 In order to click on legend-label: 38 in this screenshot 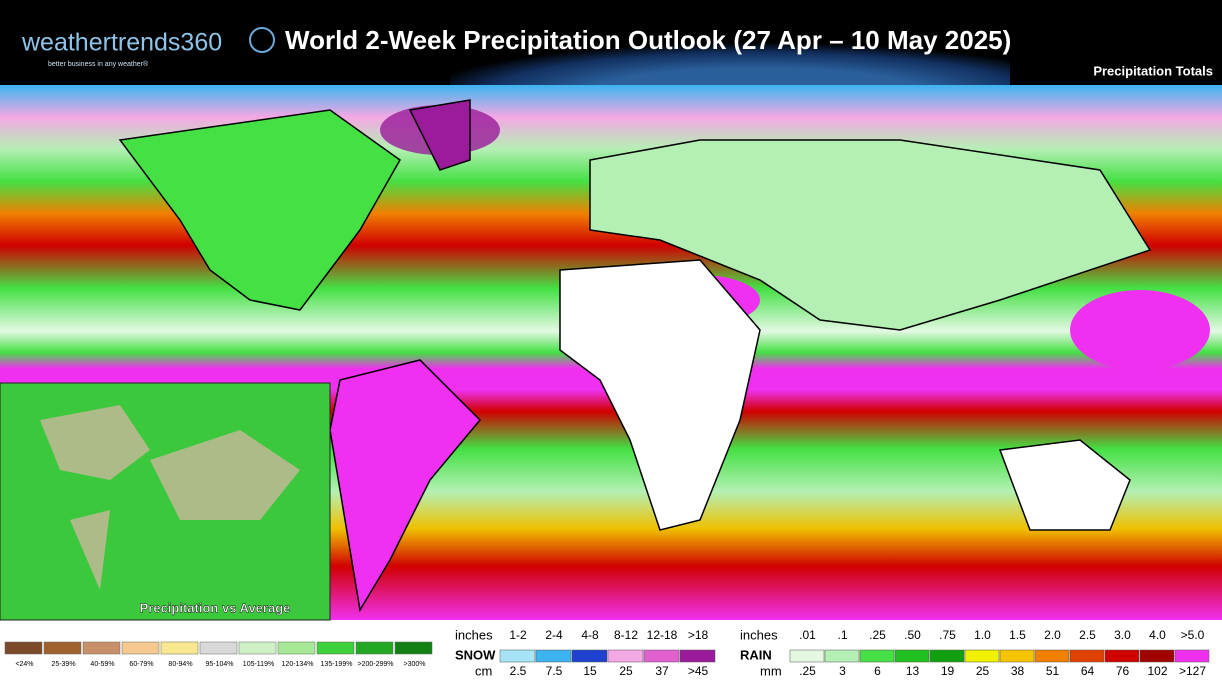, I will do `click(1018, 670)`.